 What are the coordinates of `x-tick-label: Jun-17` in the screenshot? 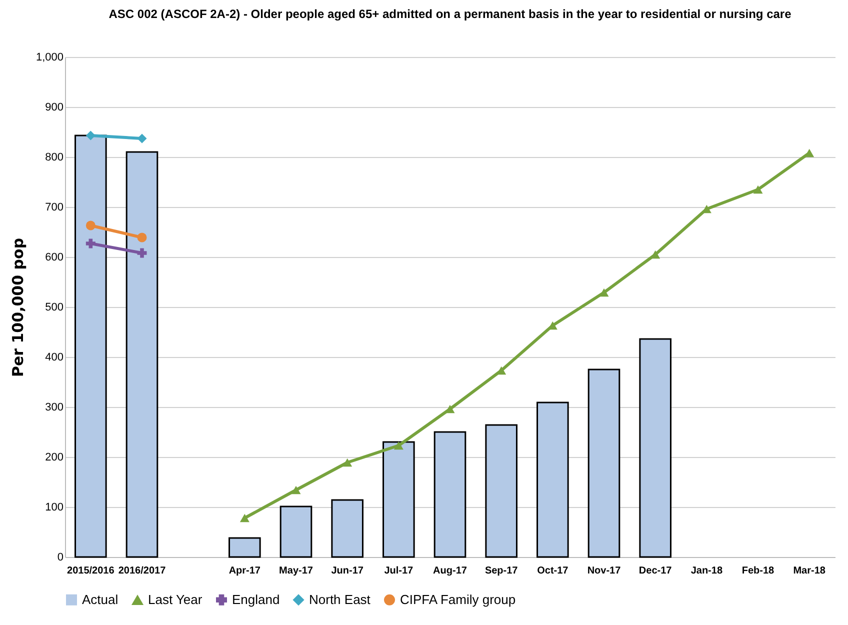 It's located at (347, 571).